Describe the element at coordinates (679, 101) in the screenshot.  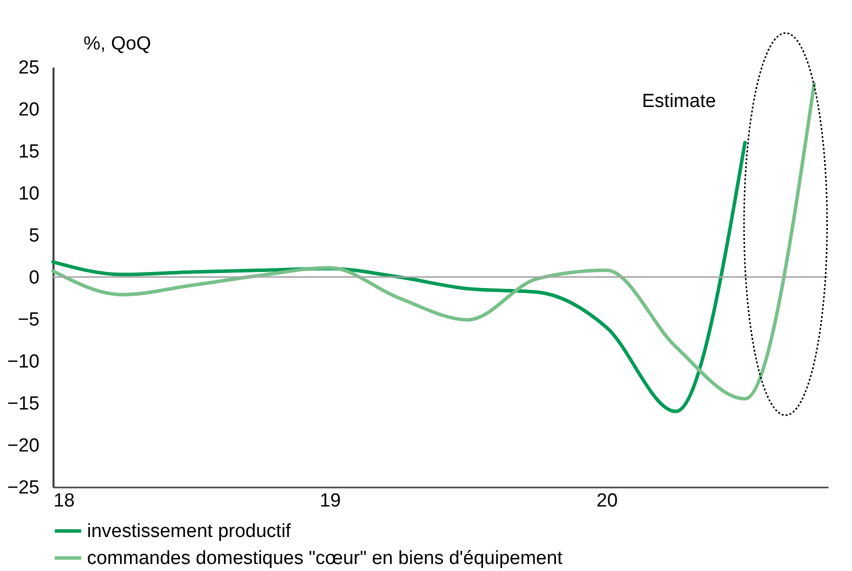
I see `annotation: Estimate` at that location.